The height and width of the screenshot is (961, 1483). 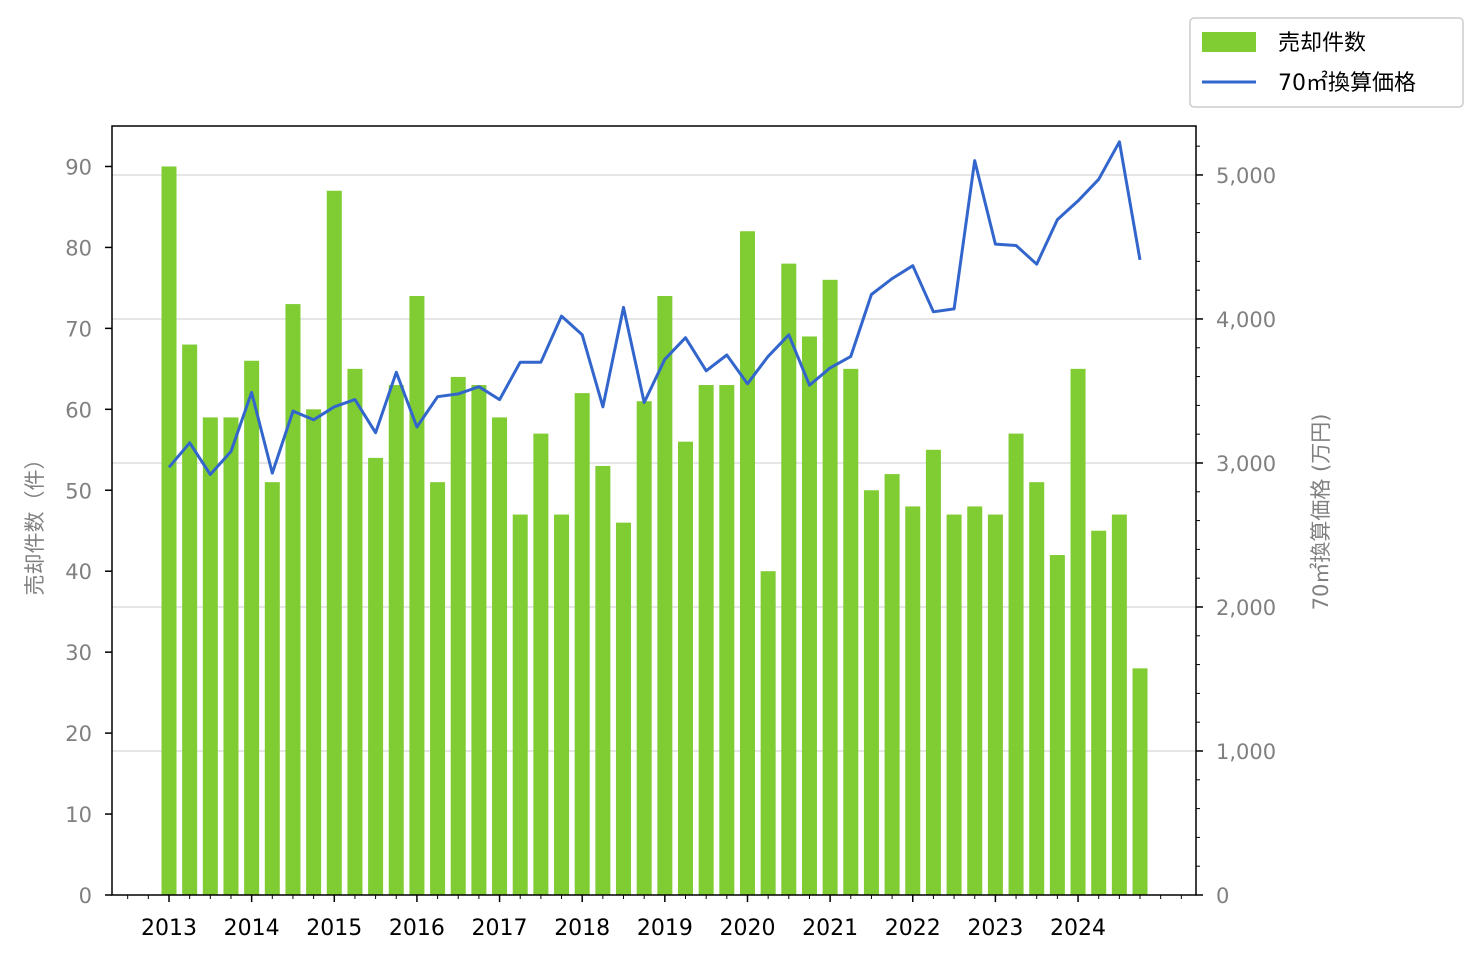 What do you see at coordinates (78, 410) in the screenshot?
I see `left-tick-label: 60` at bounding box center [78, 410].